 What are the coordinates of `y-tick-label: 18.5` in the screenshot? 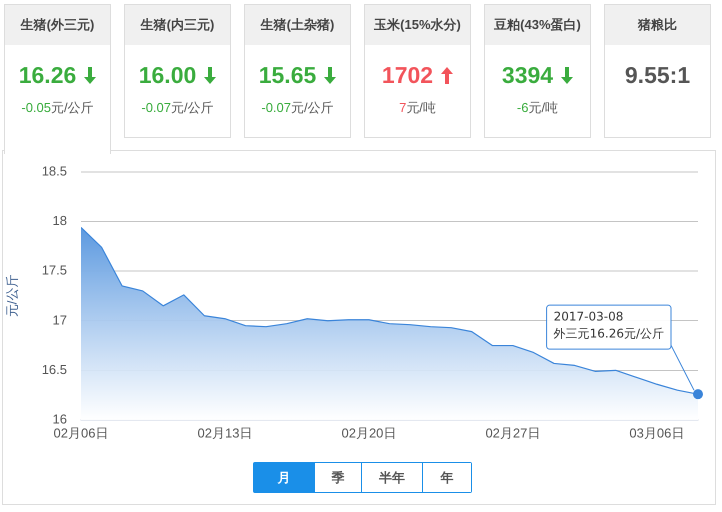 It's located at (54, 170).